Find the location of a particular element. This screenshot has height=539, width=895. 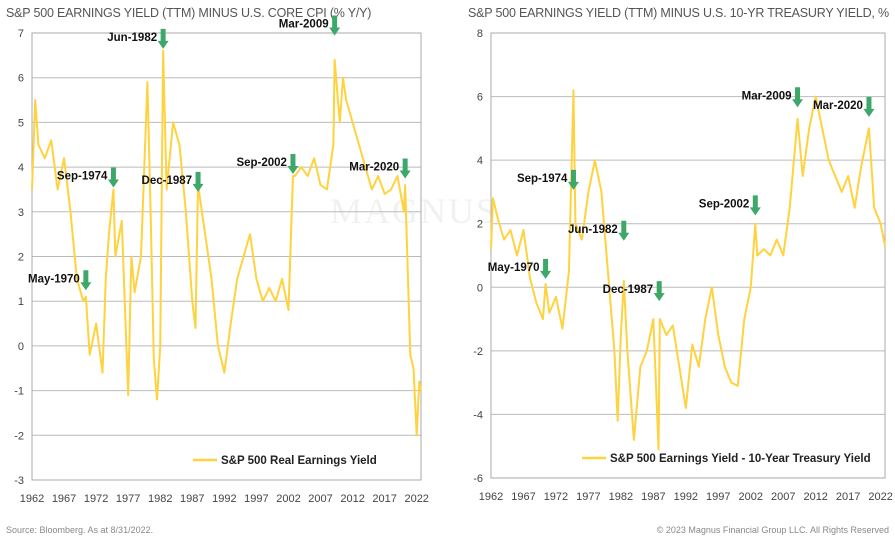

y-tick-label: 7 is located at coordinates (21, 34).